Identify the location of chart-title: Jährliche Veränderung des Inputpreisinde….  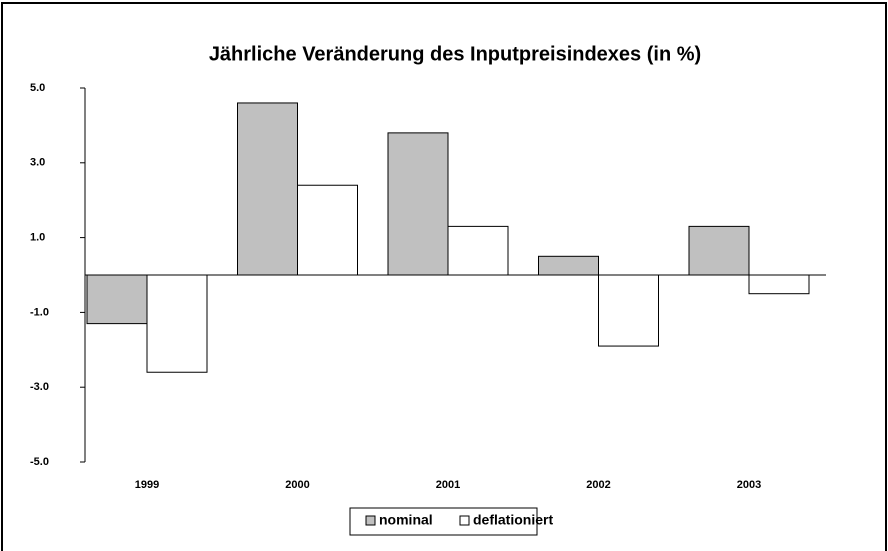
(455, 54).